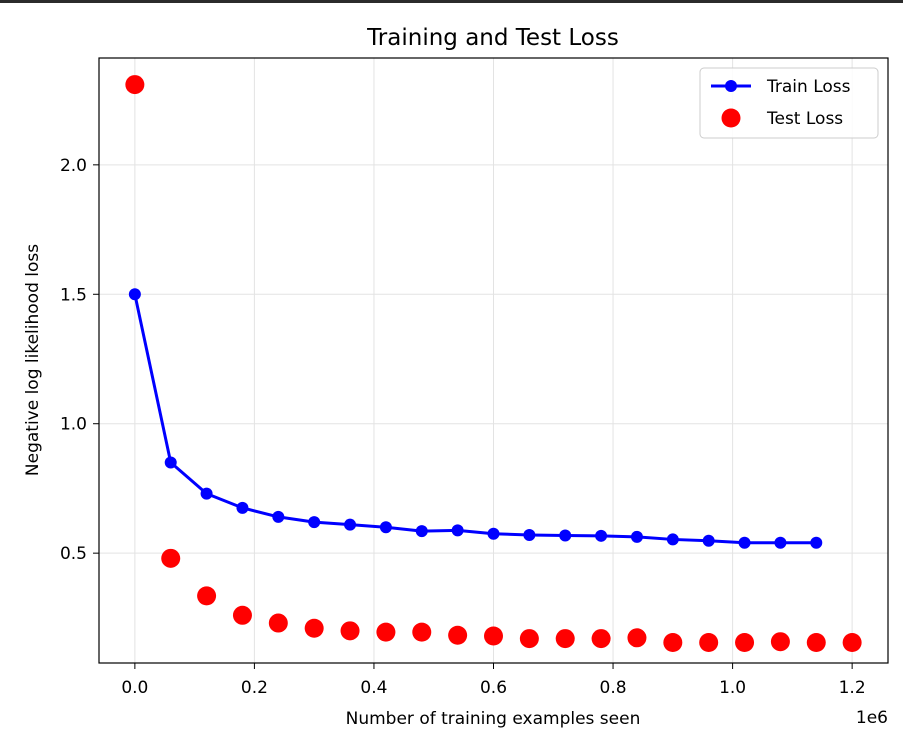 Image resolution: width=903 pixels, height=756 pixels. Describe the element at coordinates (493, 688) in the screenshot. I see `x-tick-label: 0.6` at that location.